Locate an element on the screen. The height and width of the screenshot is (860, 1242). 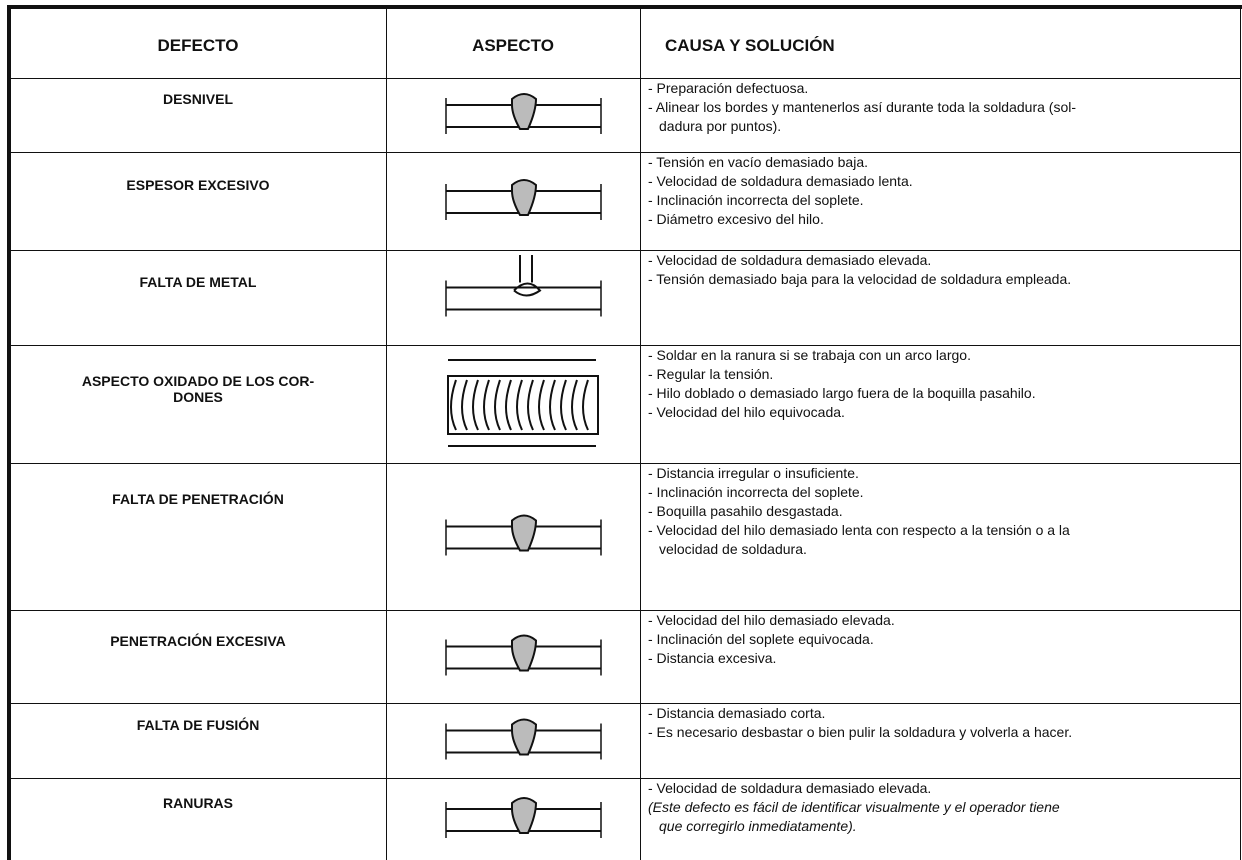
defect-cell: FALTA DE METAL is located at coordinates (198, 282).